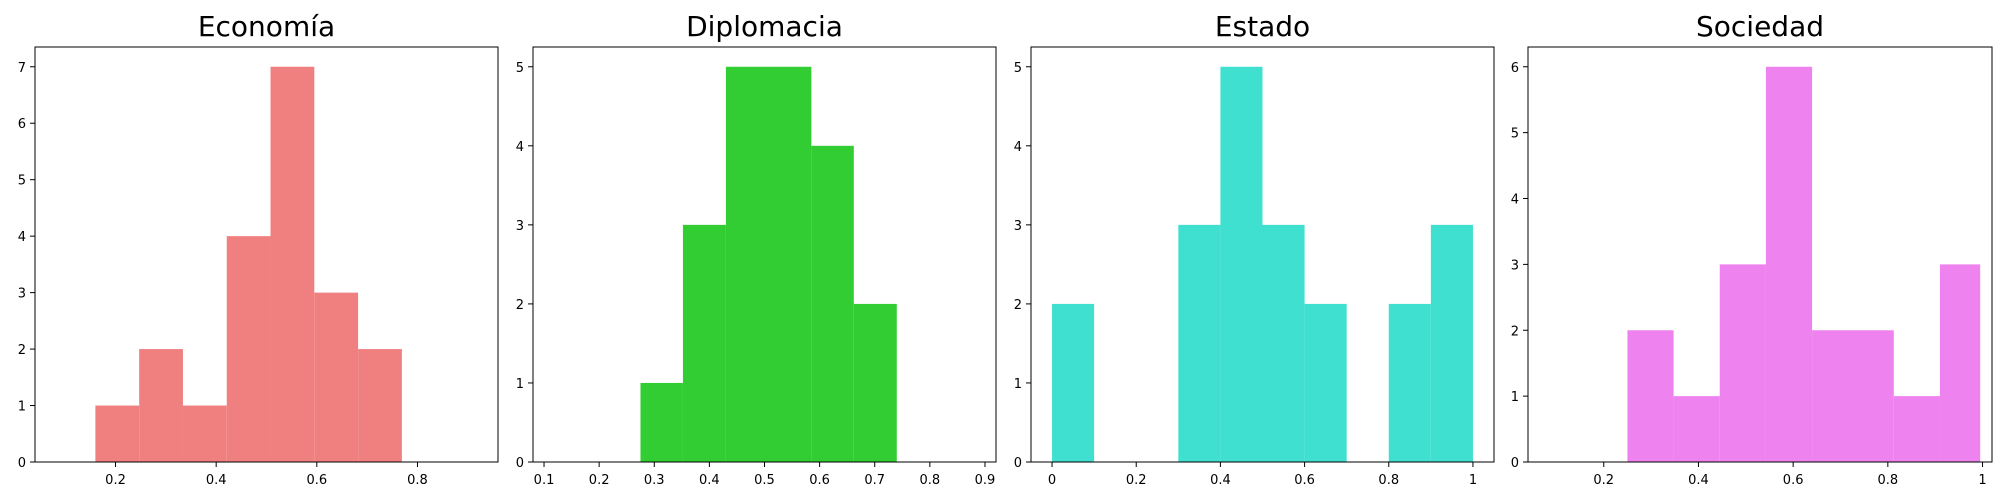  Describe the element at coordinates (654, 480) in the screenshot. I see `x-tick-label: 0.3` at that location.